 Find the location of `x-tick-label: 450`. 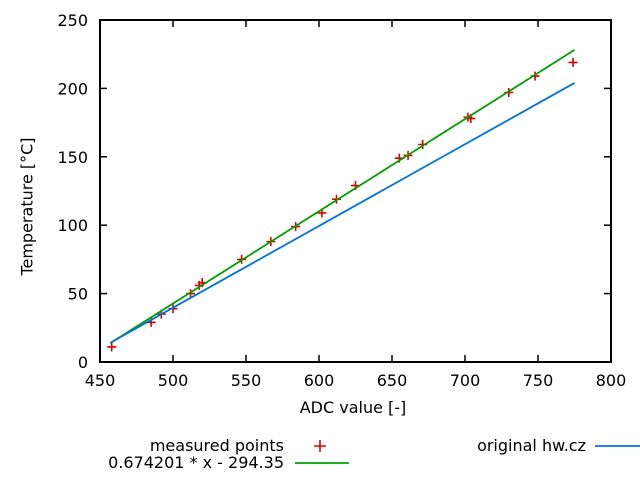

x-tick-label: 450 is located at coordinates (100, 380).